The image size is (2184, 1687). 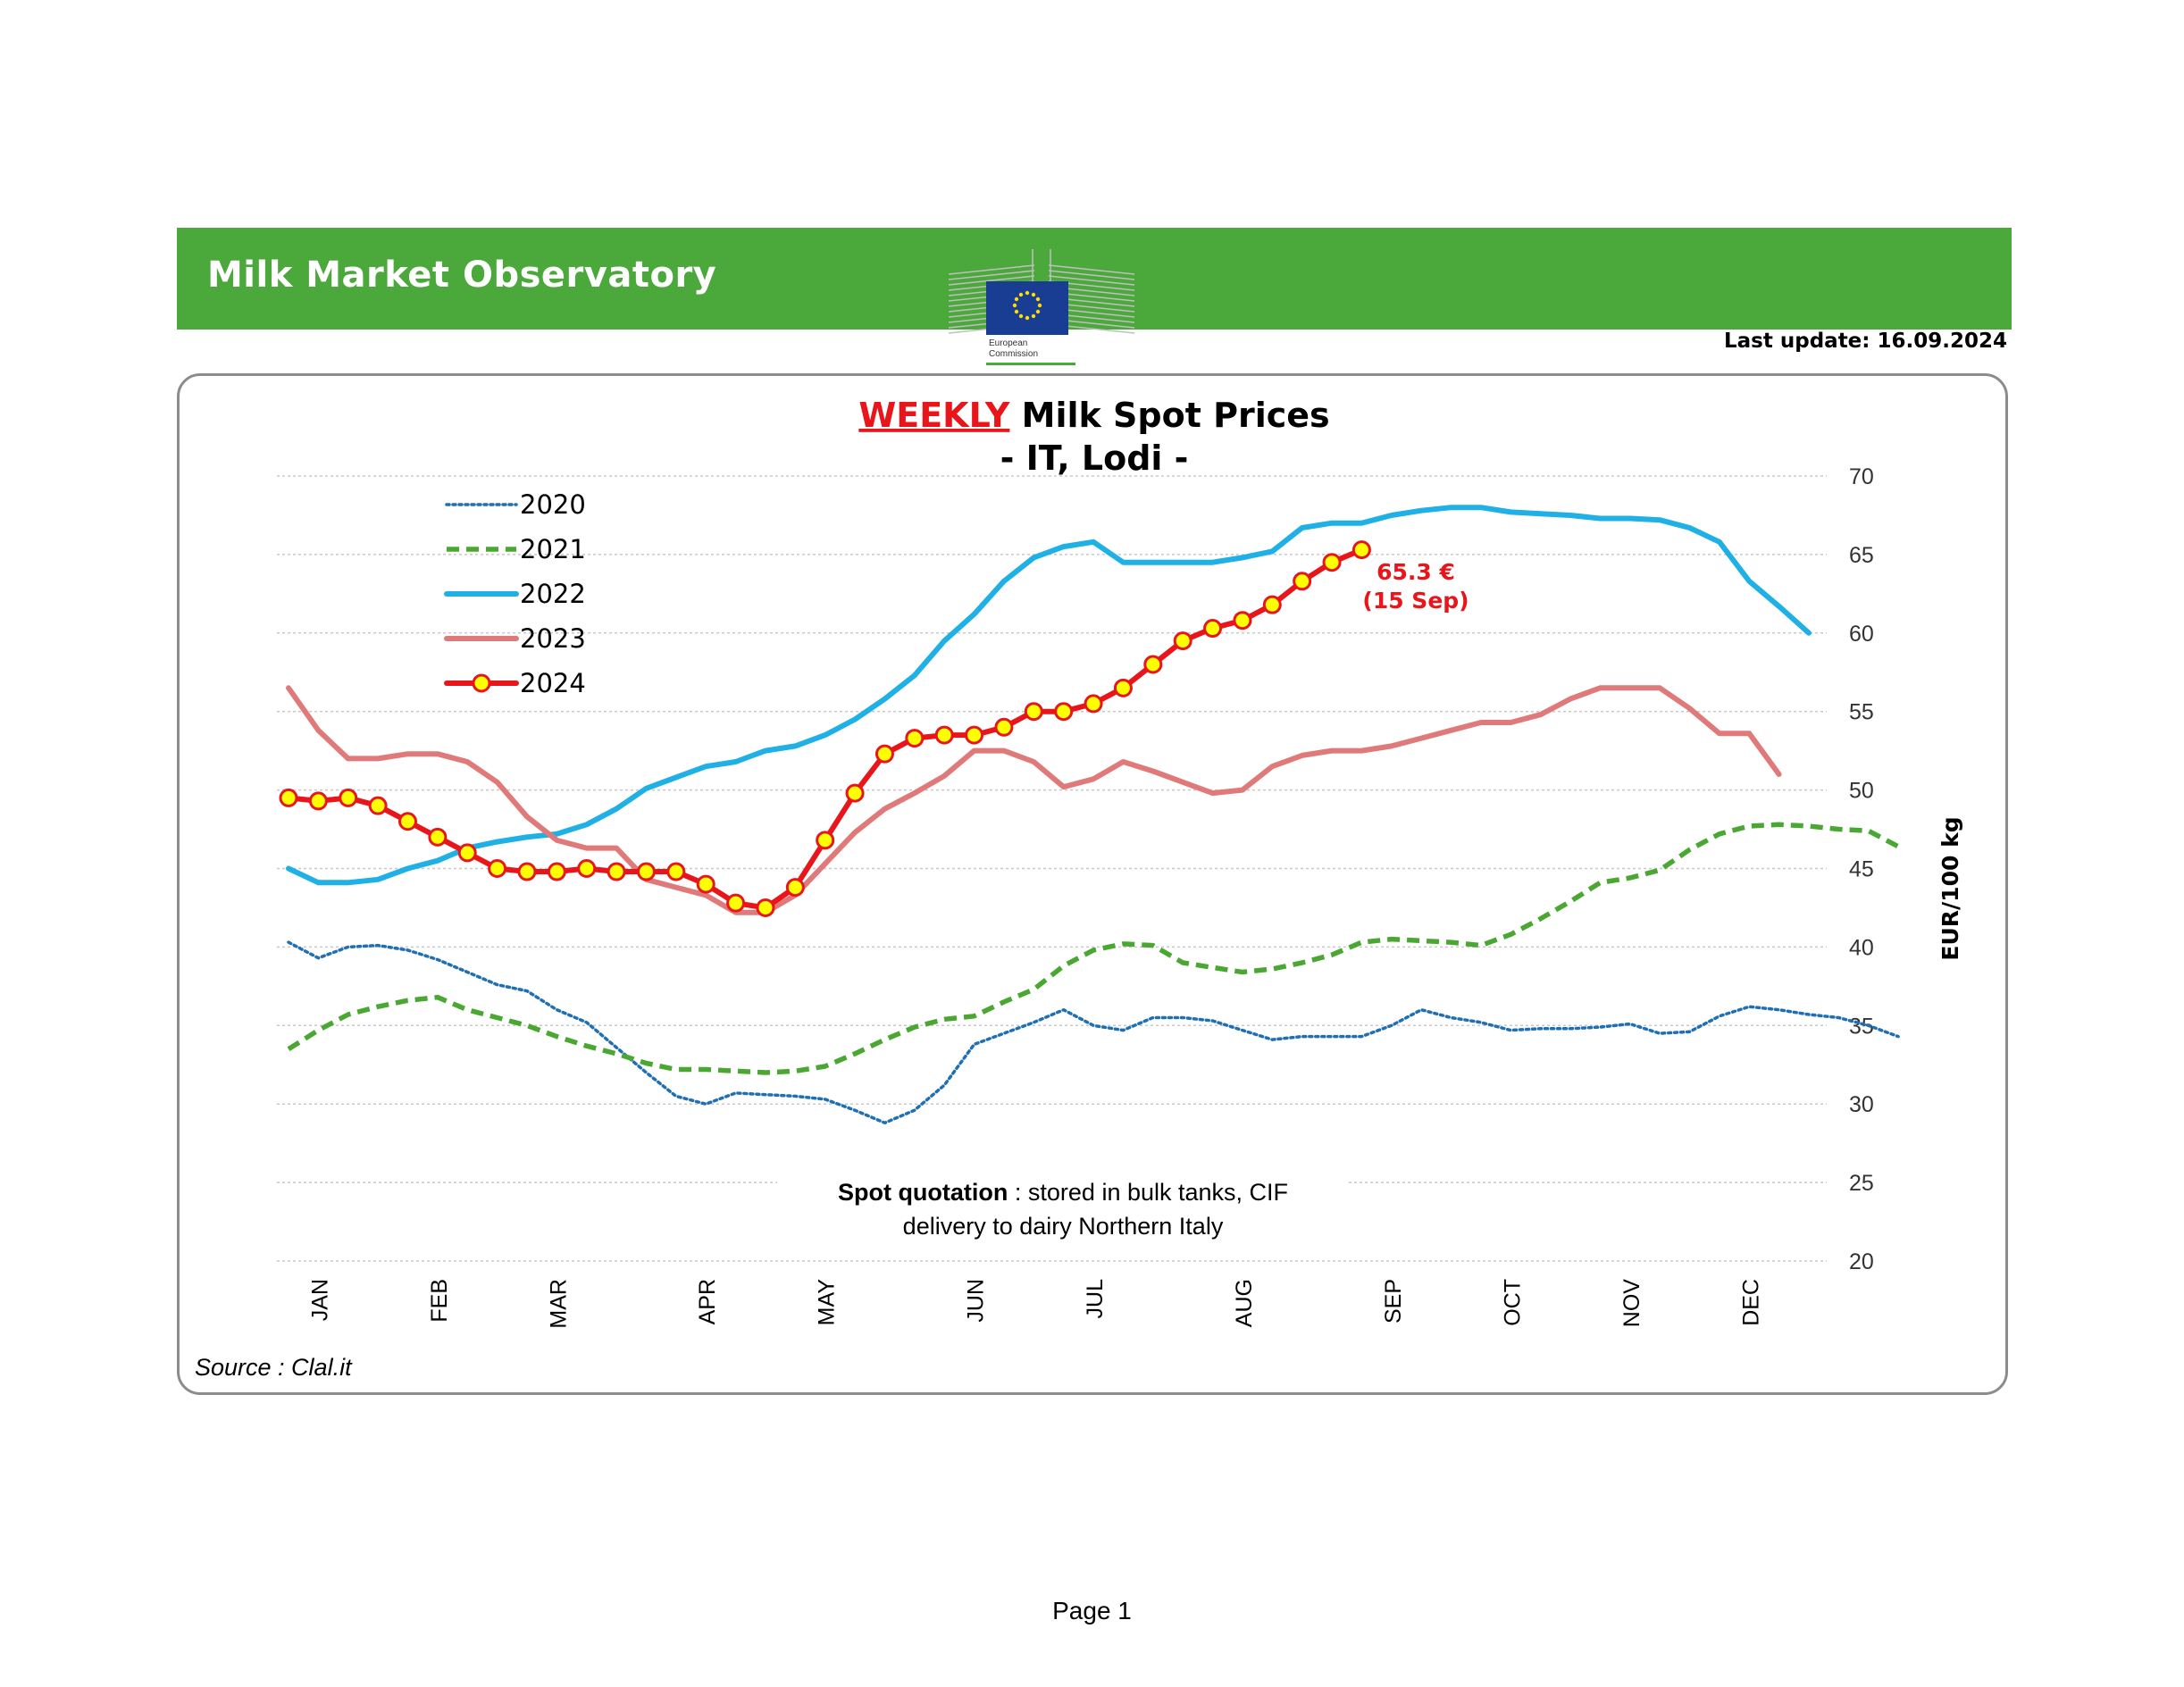 What do you see at coordinates (1861, 634) in the screenshot?
I see `y-tick-label: 60` at bounding box center [1861, 634].